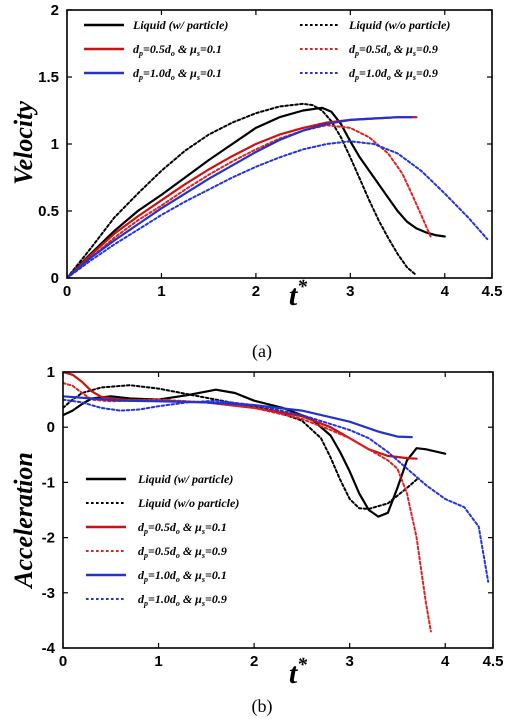 The image size is (520, 720). I want to click on acceleration-x-tick-label: 1, so click(158, 661).